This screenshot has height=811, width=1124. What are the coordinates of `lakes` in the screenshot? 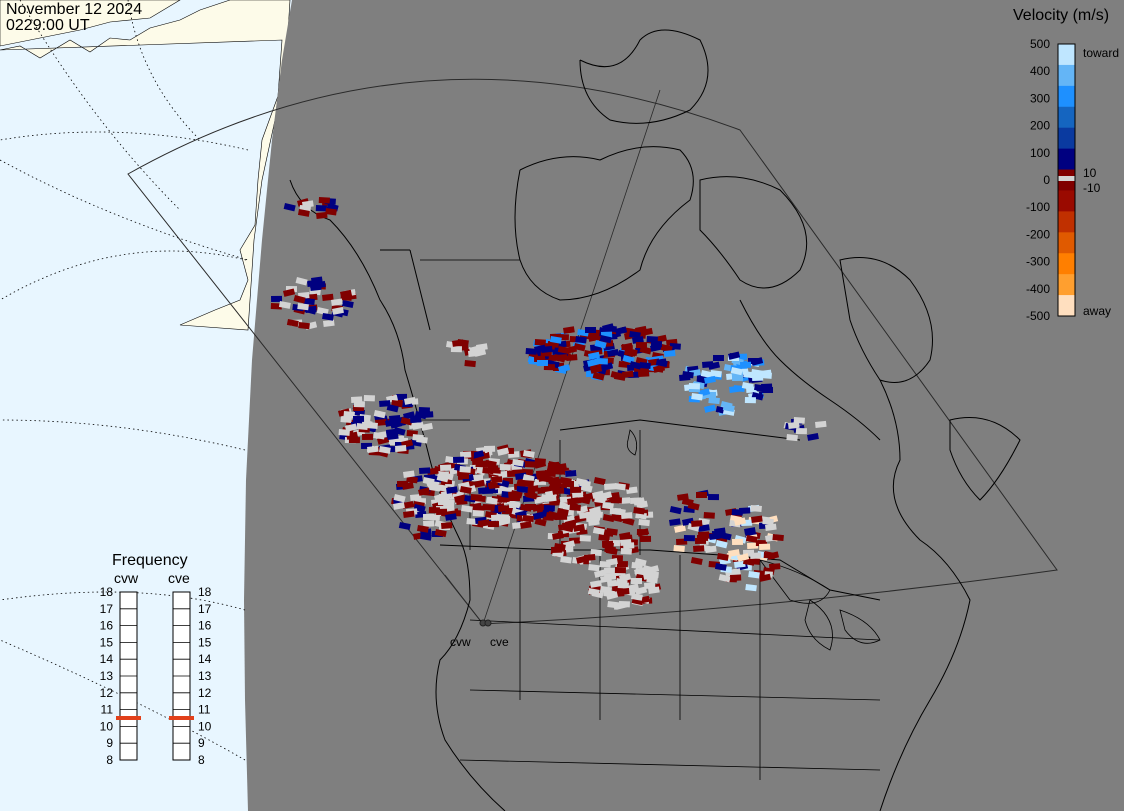 It's located at (753, 540).